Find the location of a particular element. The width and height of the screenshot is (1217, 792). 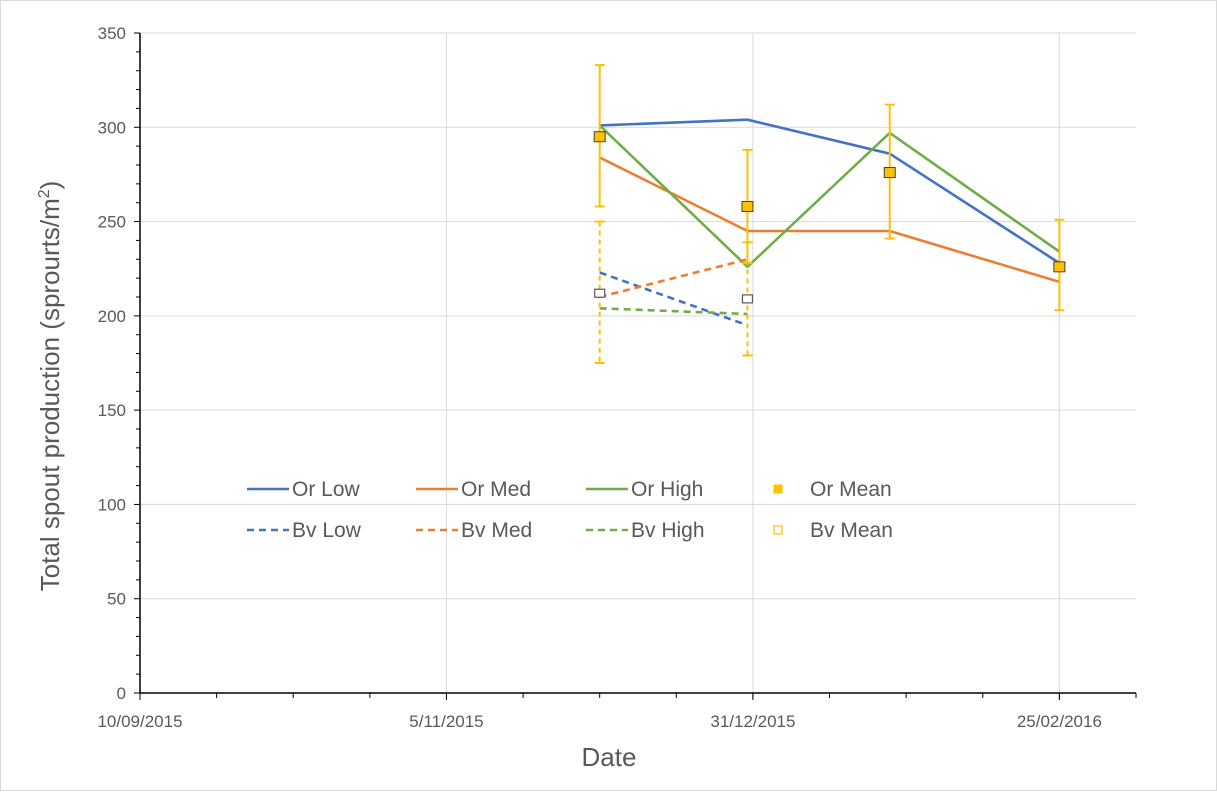

legend-item-or-low: Or Low is located at coordinates (304, 489).